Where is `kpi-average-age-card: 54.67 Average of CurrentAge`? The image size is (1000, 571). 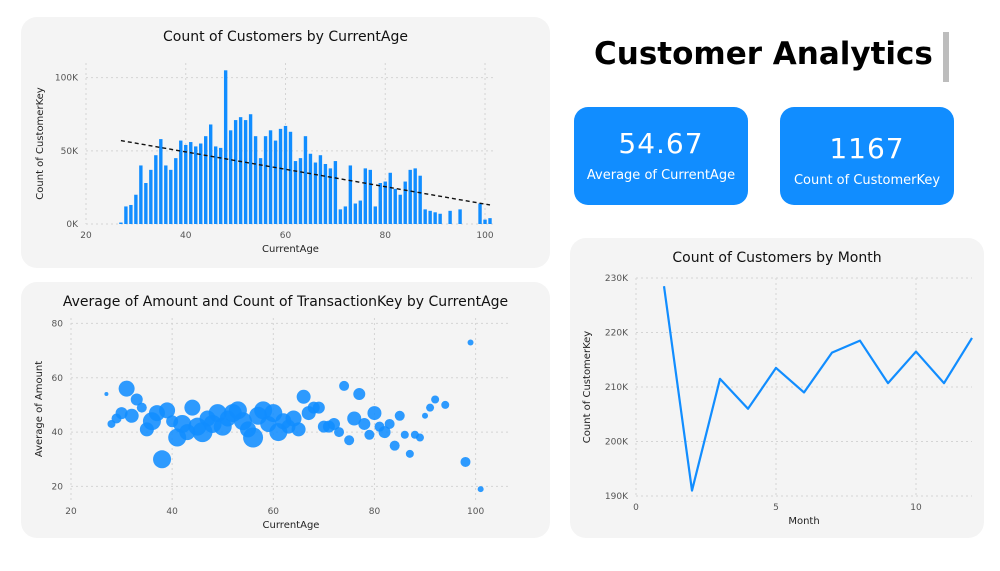 kpi-average-age-card: 54.67 Average of CurrentAge is located at coordinates (661, 156).